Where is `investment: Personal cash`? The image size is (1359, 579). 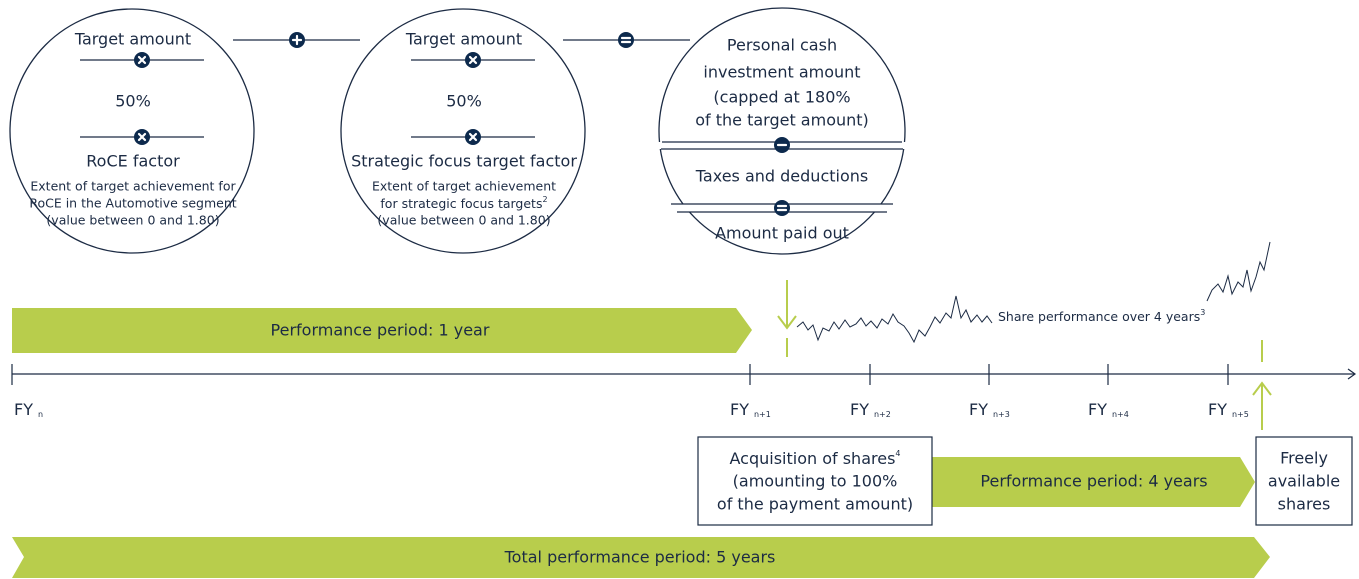 investment: Personal cash is located at coordinates (782, 45).